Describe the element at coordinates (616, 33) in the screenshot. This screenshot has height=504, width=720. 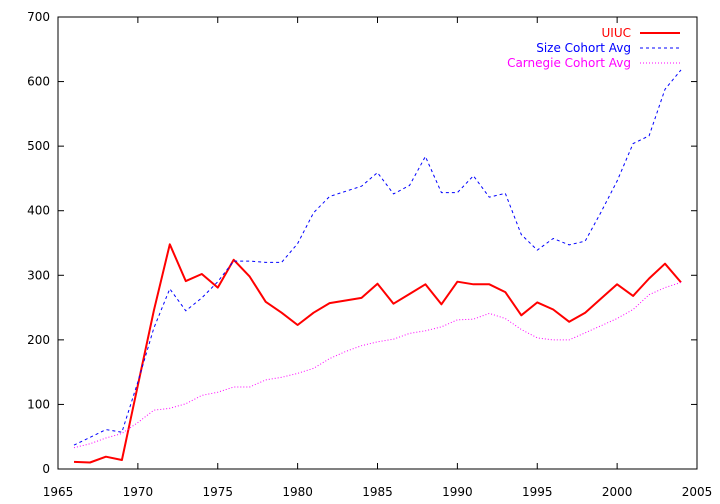
I see `legend-label-1: UIUC` at that location.